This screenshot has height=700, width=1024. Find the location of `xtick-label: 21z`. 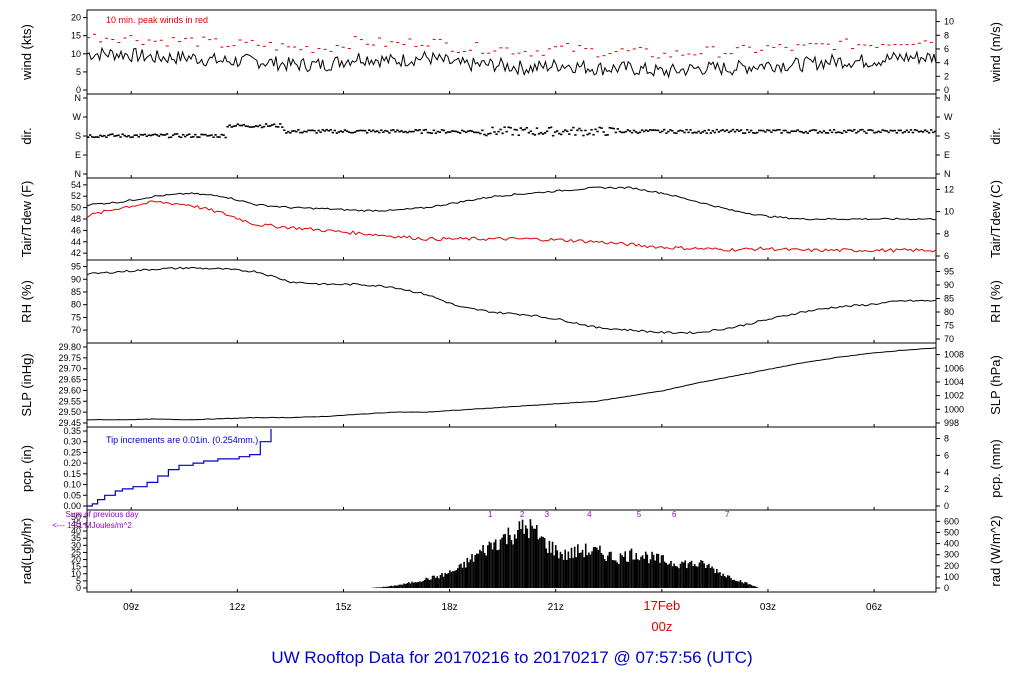

xtick-label: 21z is located at coordinates (556, 607).